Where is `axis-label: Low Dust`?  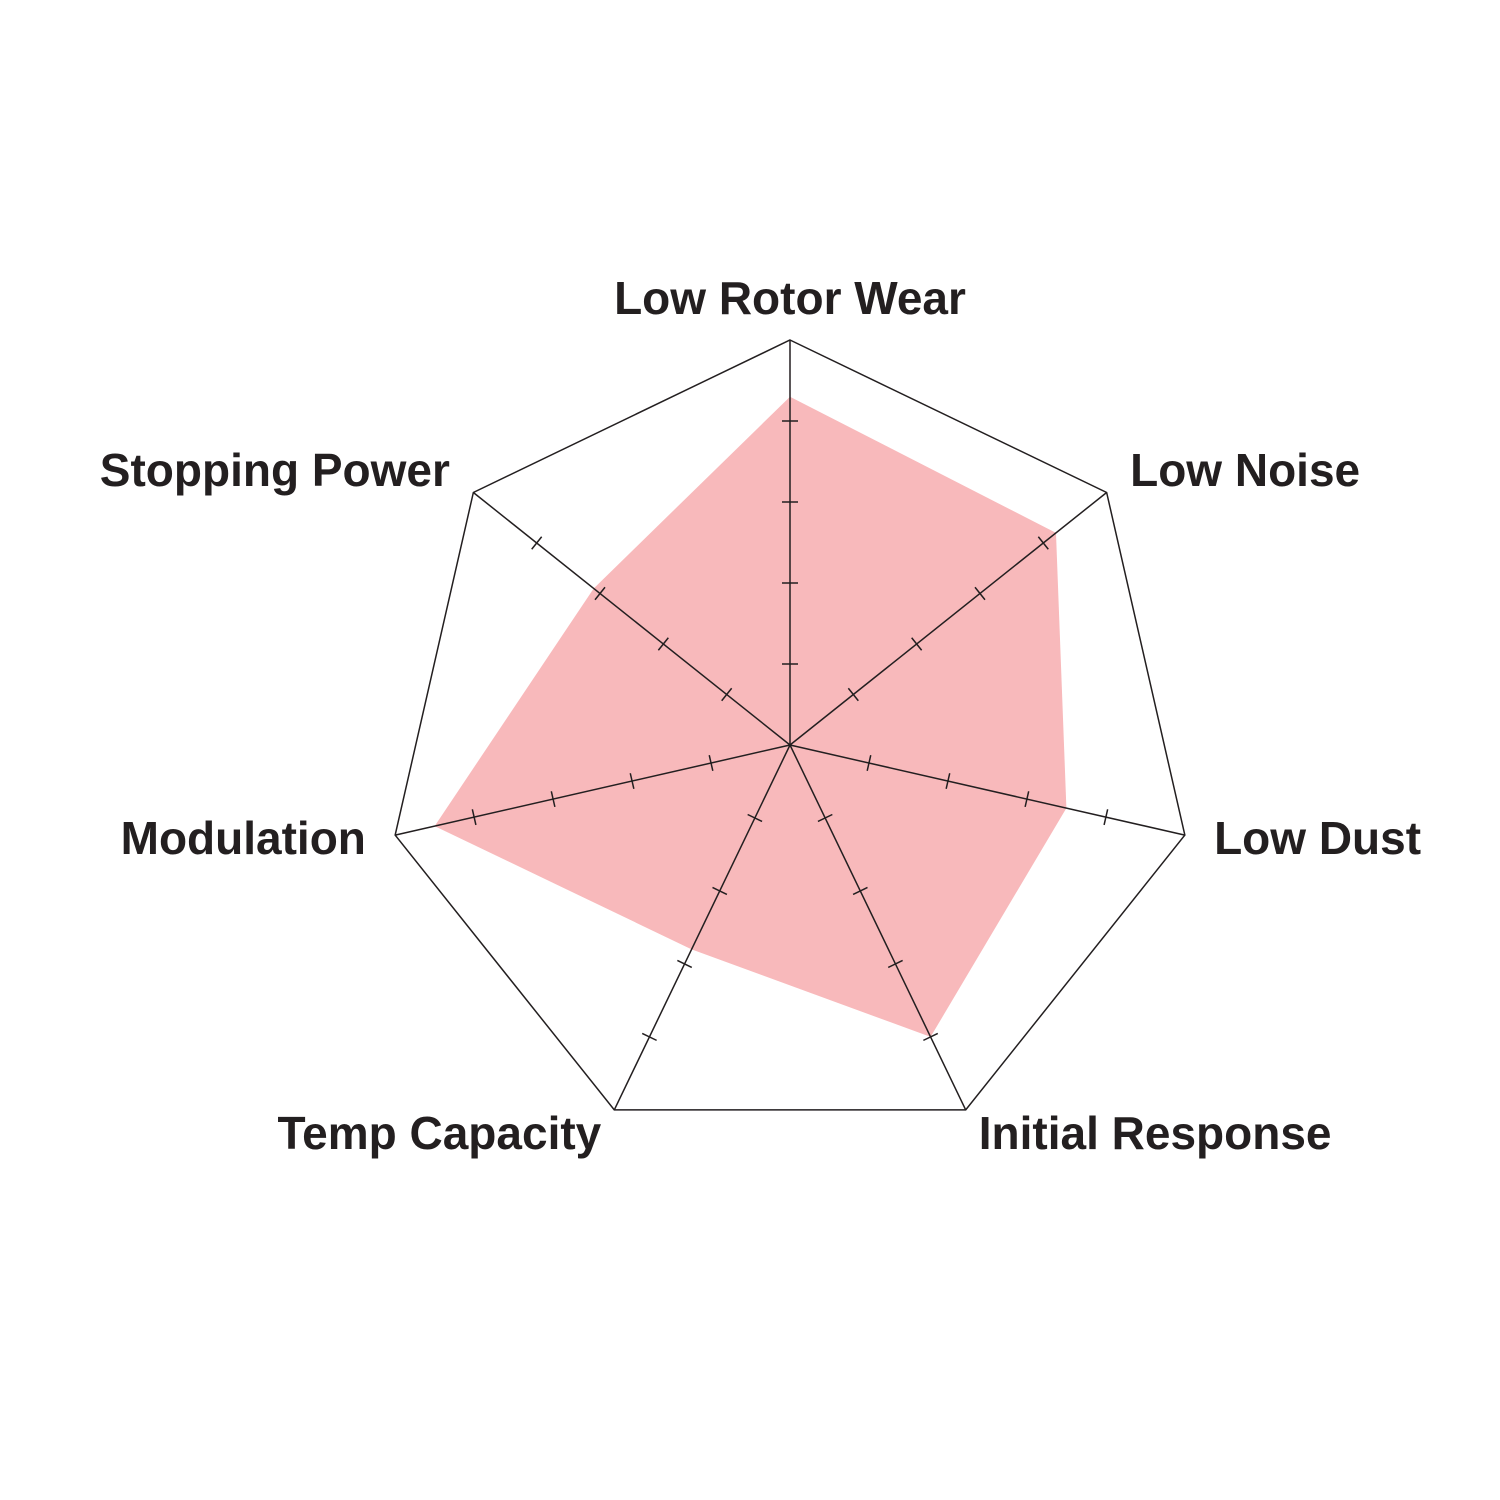
axis-label: Low Dust is located at coordinates (1317, 838).